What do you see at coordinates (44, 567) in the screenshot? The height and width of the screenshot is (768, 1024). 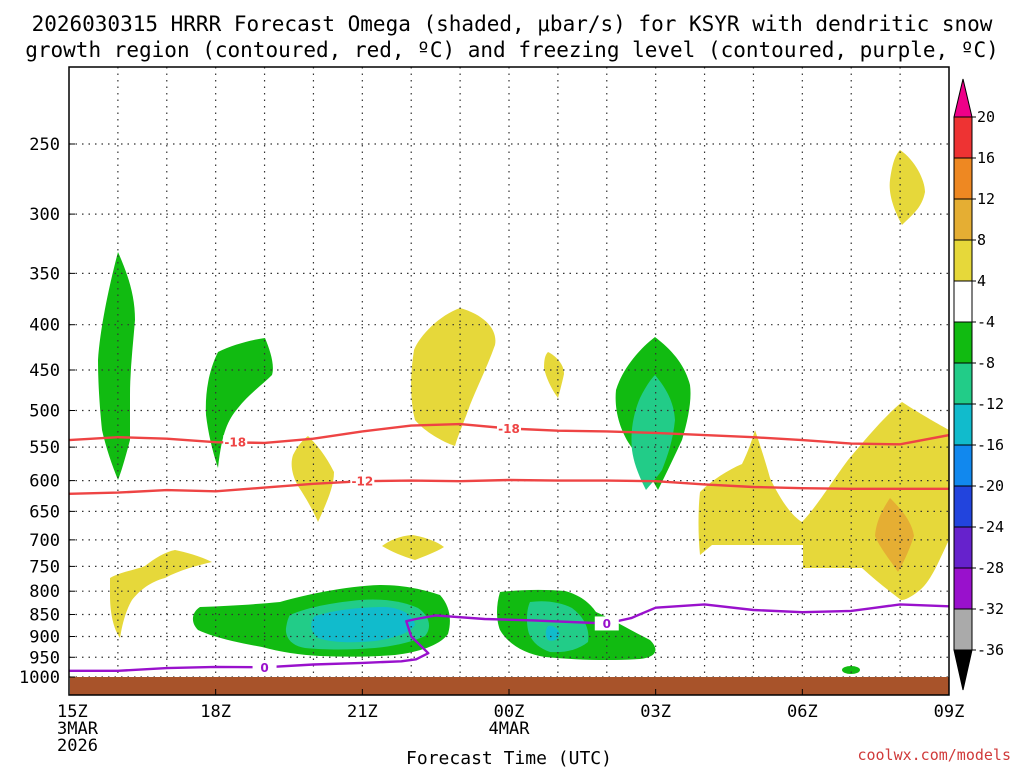 I see `y-tick-label-750: 750` at bounding box center [44, 567].